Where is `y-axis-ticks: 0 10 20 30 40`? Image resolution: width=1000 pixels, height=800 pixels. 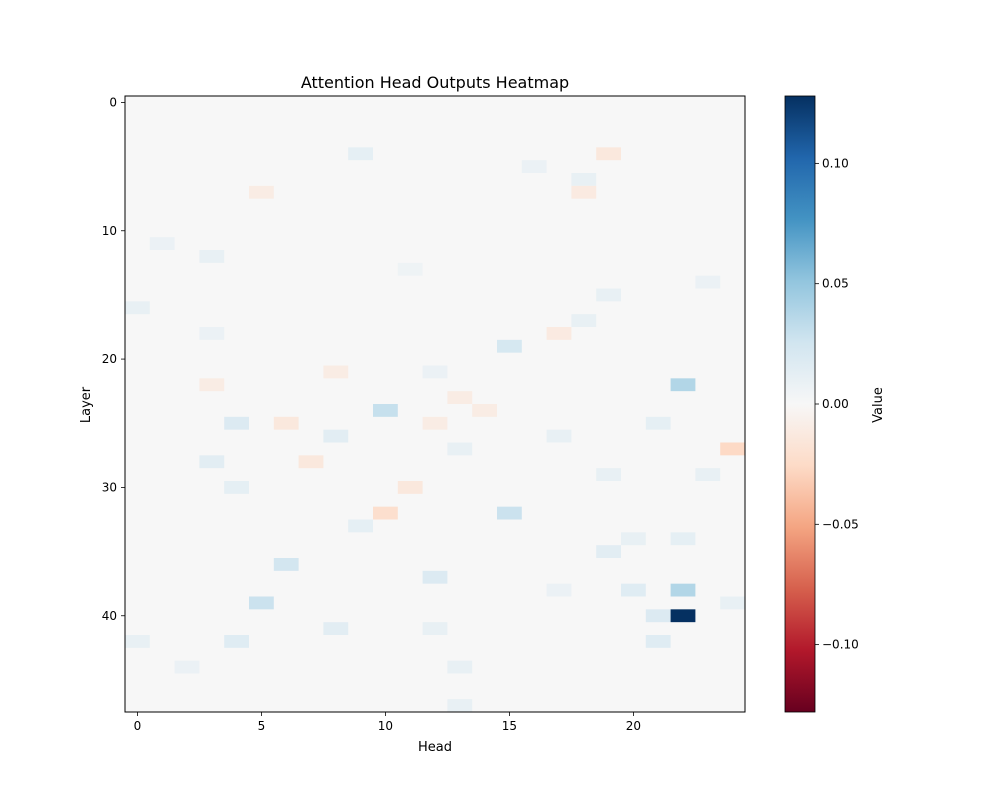 y-axis-ticks: 0 10 20 30 40 is located at coordinates (113, 359).